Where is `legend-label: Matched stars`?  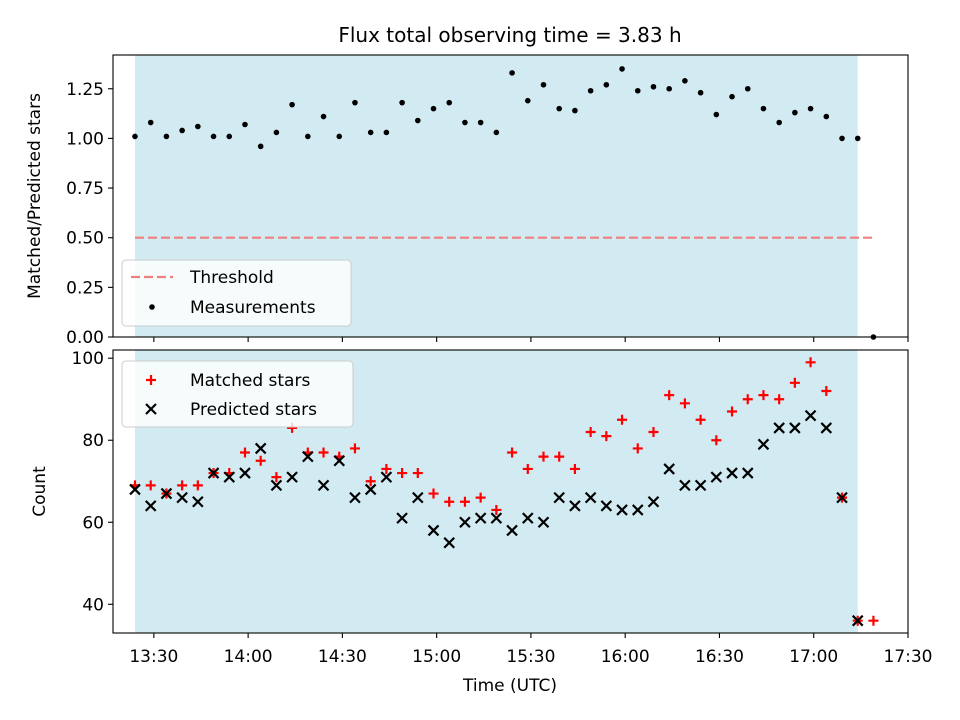 legend-label: Matched stars is located at coordinates (250, 381).